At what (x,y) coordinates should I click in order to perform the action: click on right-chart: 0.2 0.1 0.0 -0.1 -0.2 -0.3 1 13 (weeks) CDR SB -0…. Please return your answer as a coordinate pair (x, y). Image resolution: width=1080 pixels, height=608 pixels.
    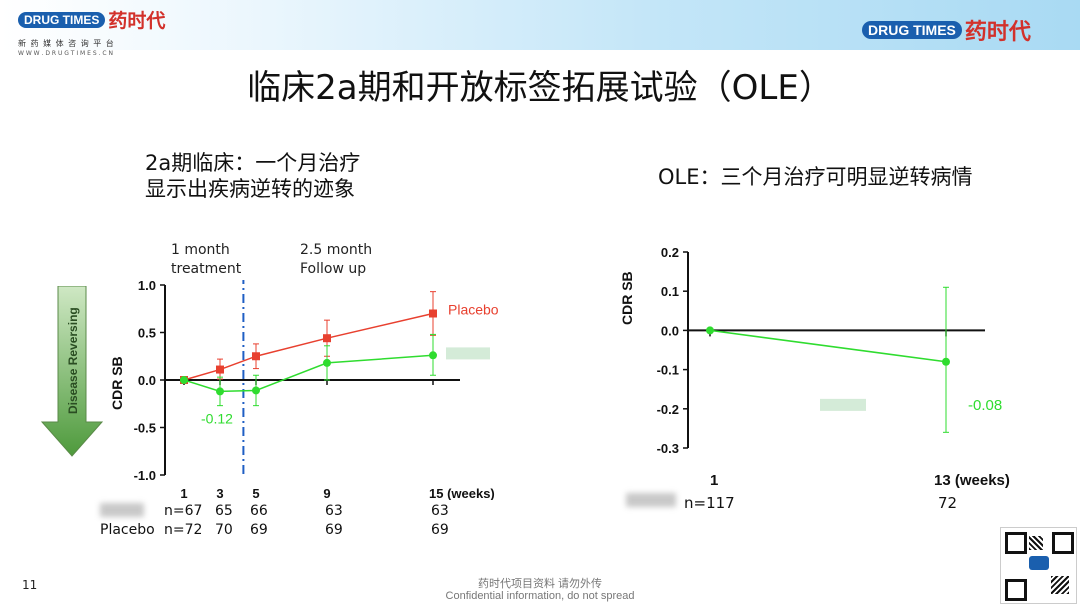
    Looking at the image, I should click on (814, 367).